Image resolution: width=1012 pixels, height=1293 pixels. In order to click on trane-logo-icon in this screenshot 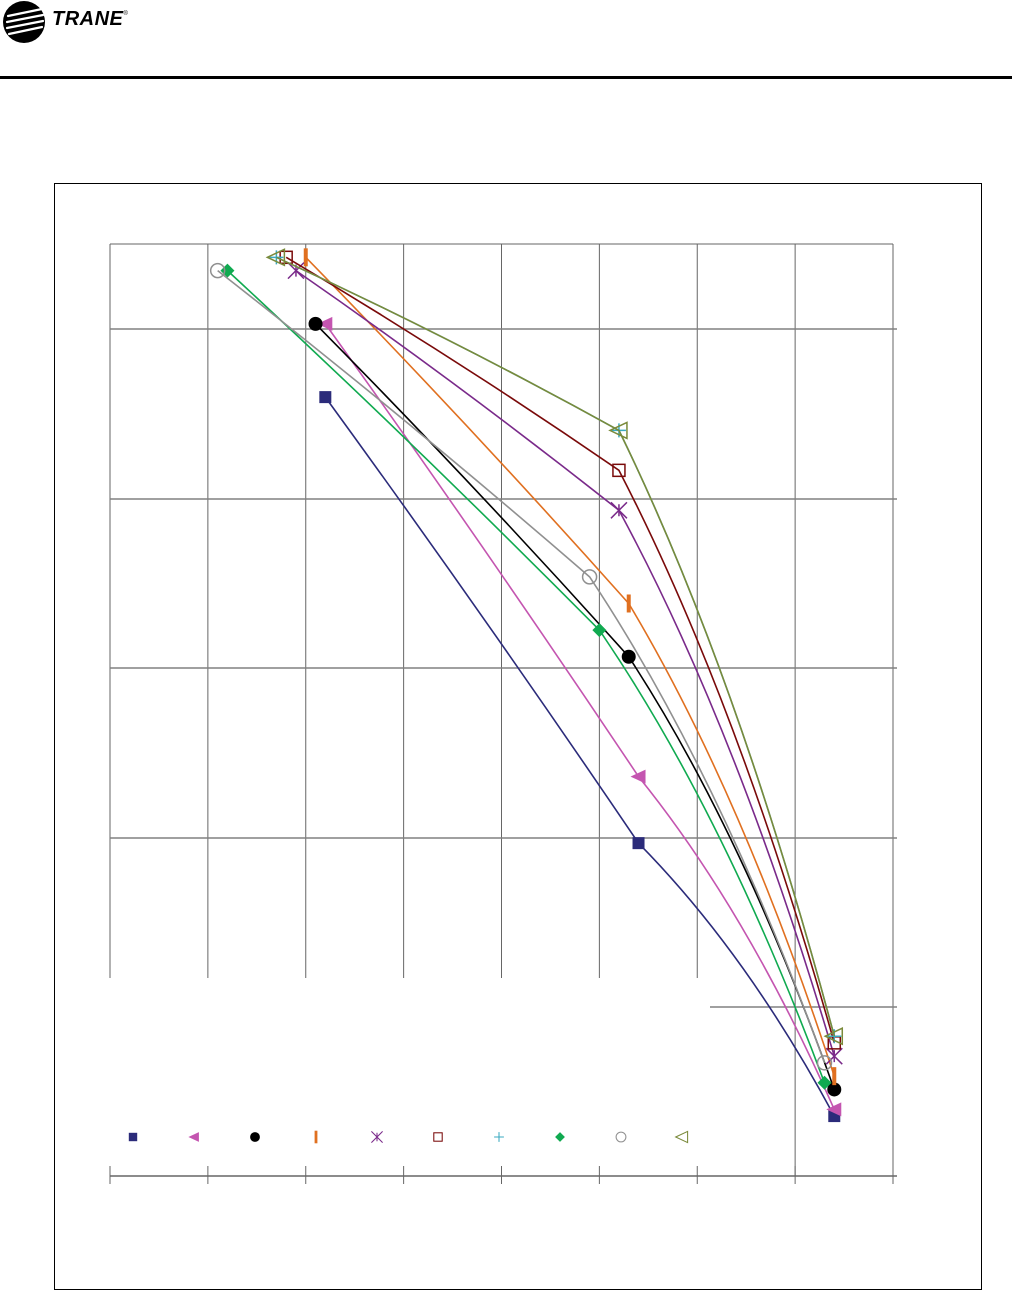, I will do `click(24, 22)`.